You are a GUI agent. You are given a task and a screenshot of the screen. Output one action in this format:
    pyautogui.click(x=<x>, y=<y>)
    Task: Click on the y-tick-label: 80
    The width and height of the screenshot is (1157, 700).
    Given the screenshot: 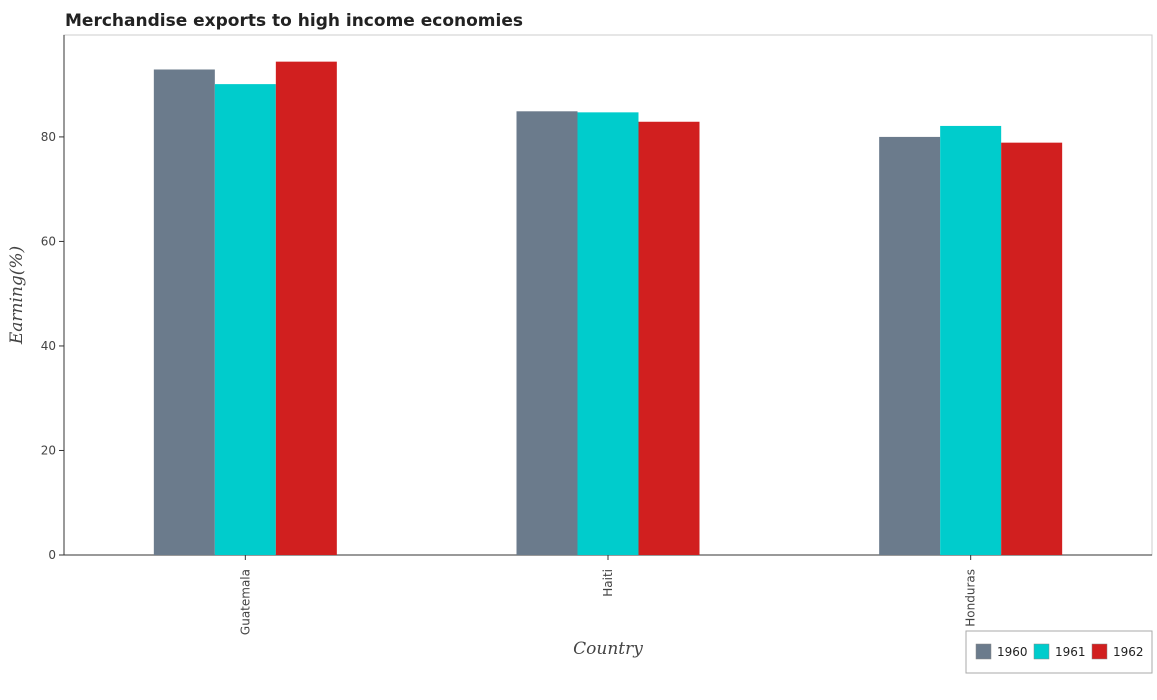 What is the action you would take?
    pyautogui.click(x=48, y=137)
    